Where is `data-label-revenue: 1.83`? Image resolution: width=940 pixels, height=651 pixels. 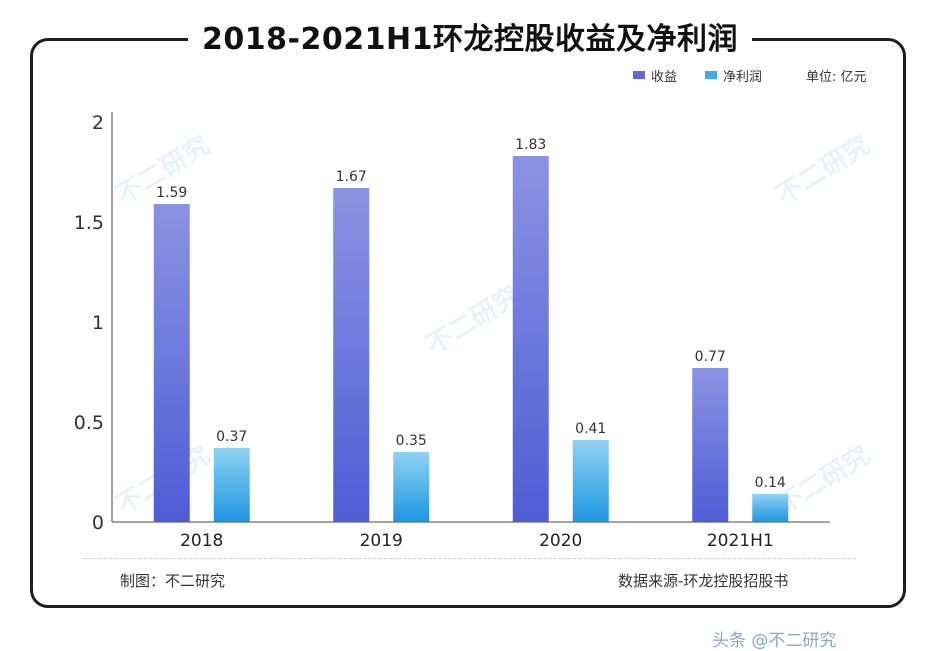
data-label-revenue: 1.83 is located at coordinates (530, 145).